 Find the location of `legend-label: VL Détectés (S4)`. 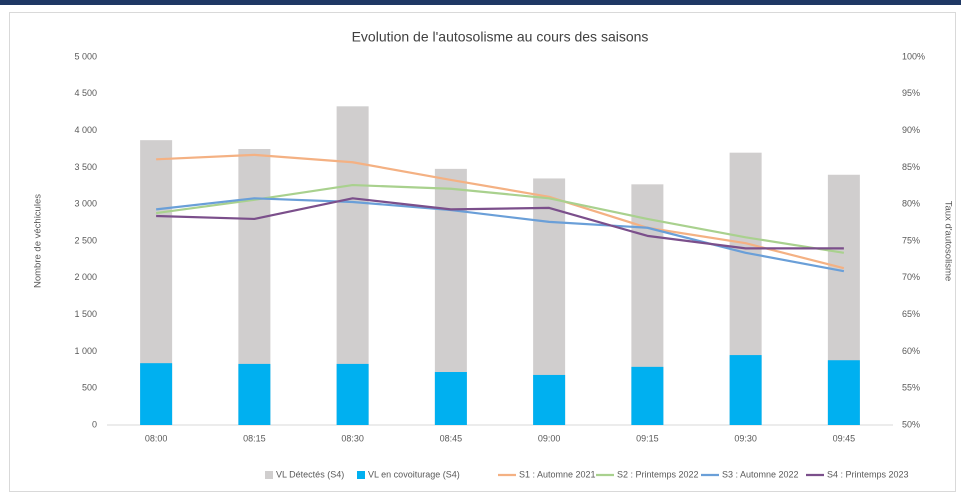

legend-label: VL Détectés (S4) is located at coordinates (310, 474).